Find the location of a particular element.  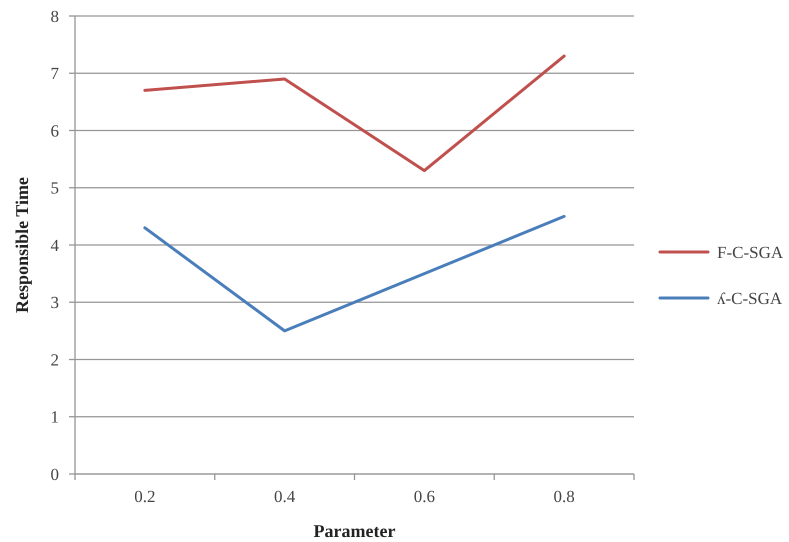

y-tick-label: 2 is located at coordinates (54, 360).